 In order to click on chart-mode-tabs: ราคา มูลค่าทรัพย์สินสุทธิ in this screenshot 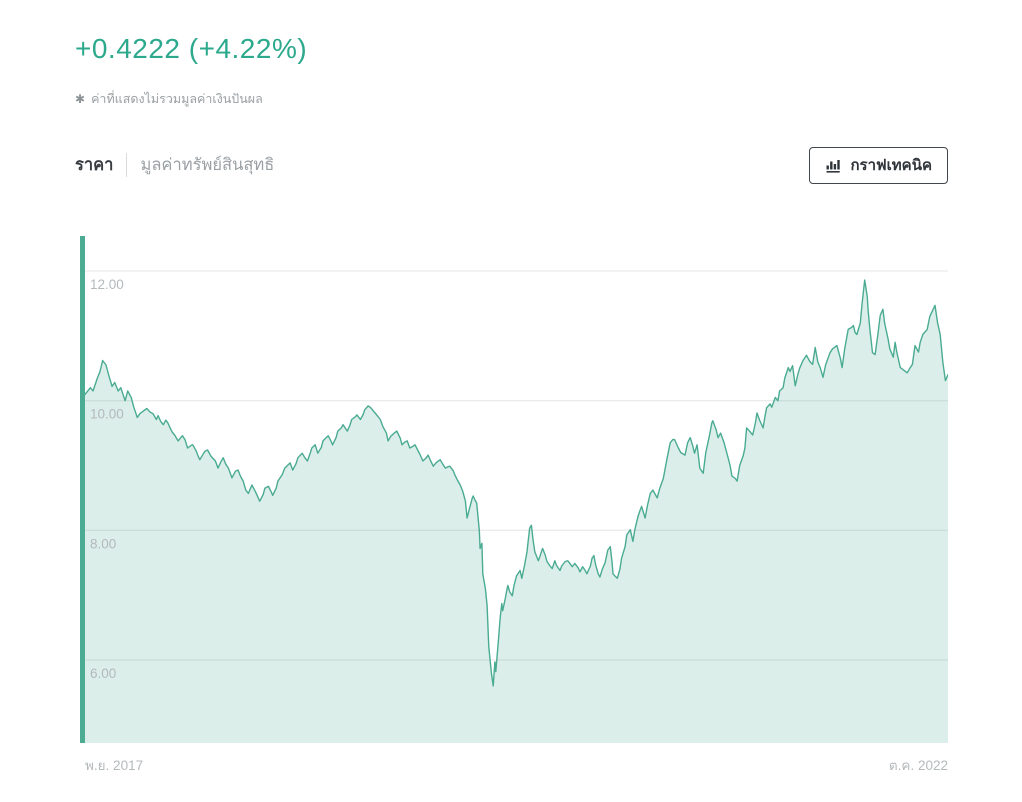, I will do `click(174, 165)`.